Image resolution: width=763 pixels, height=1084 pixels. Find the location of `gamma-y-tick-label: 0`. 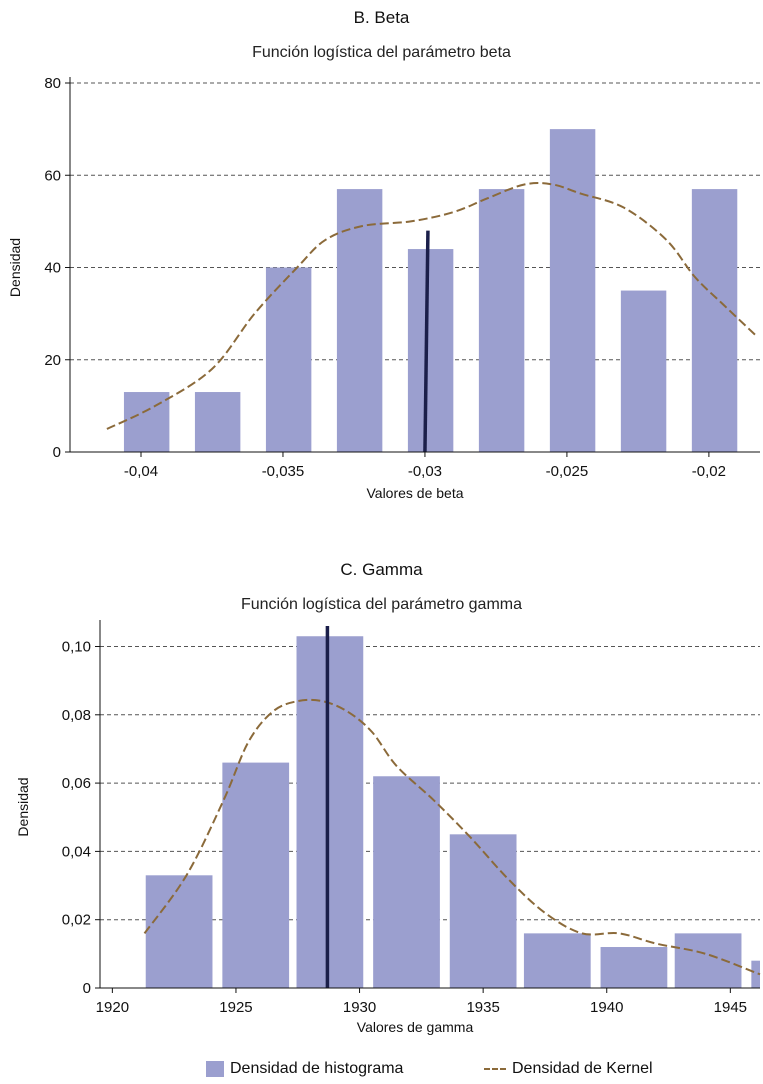

gamma-y-tick-label: 0 is located at coordinates (87, 988).